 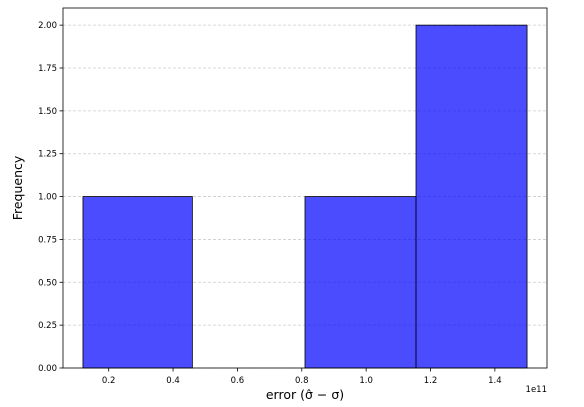 I want to click on y-axis-ticks: 0.00 0.25 0.50 0.75 1.00 1.25 1.50 1.75 2.00, so click(x=50, y=197).